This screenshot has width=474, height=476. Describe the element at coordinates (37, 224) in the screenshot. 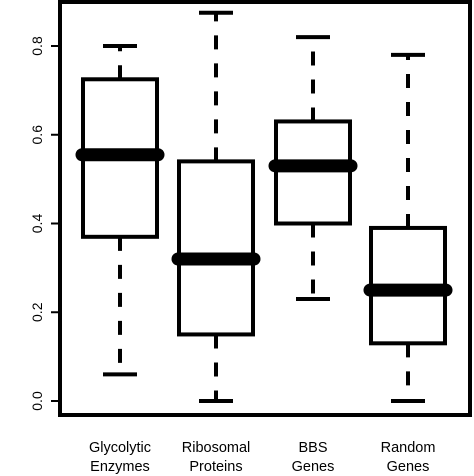

I see `y-tick-label: 0.4` at that location.